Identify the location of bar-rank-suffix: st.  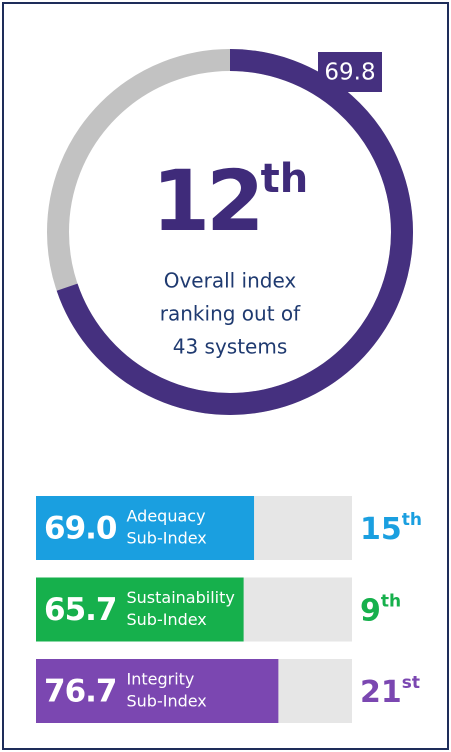
(411, 683).